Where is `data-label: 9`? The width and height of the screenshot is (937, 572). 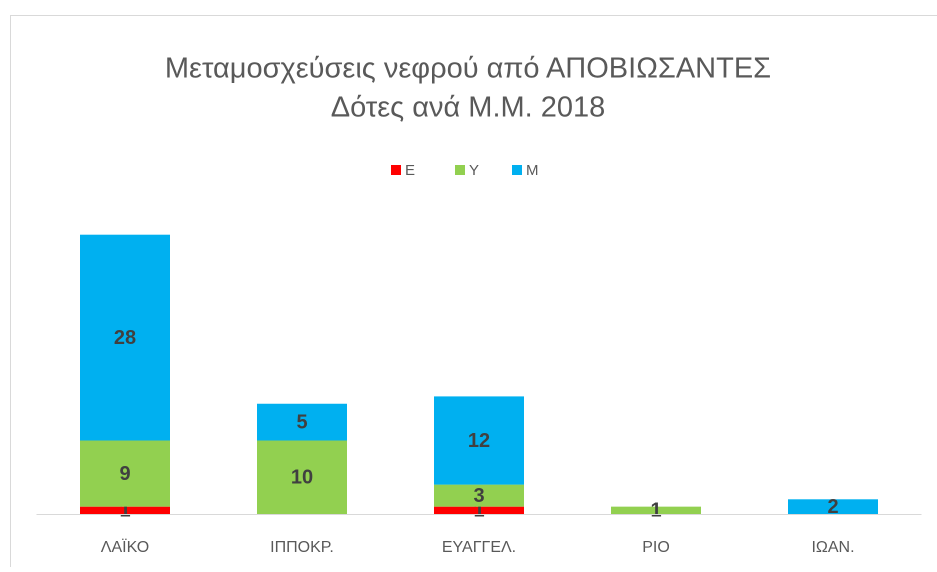
data-label: 9 is located at coordinates (124, 474).